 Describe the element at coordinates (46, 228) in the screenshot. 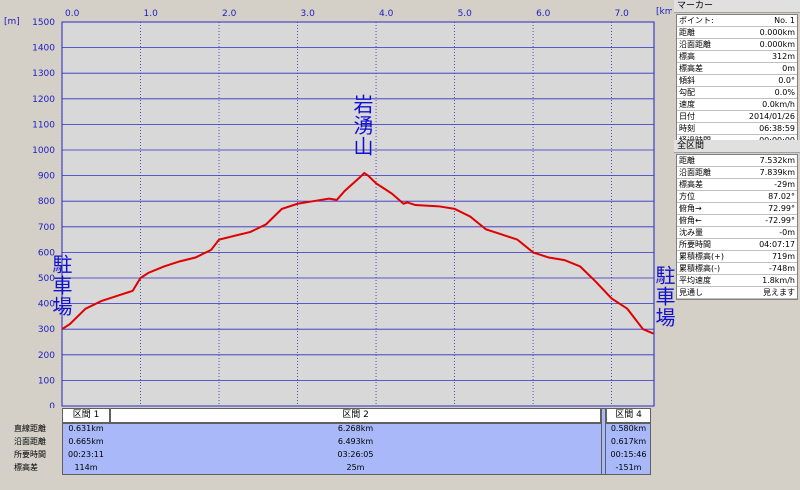

I see `y-tick-label: 700` at that location.